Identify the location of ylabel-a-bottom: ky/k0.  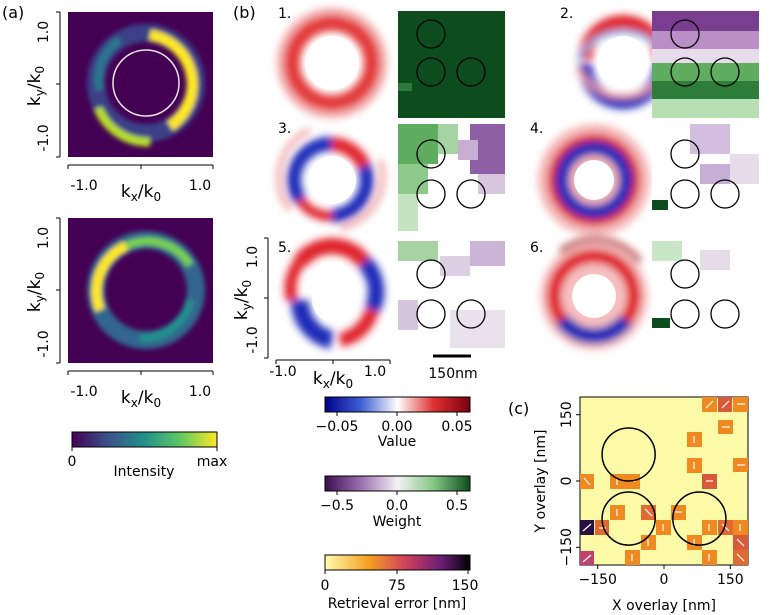
(36, 292).